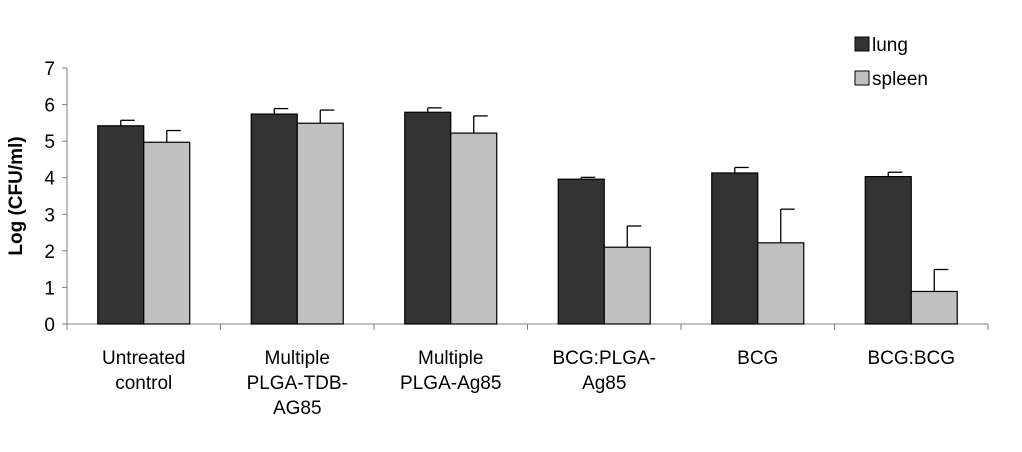  I want to click on legend-label-lung: lung, so click(890, 45).